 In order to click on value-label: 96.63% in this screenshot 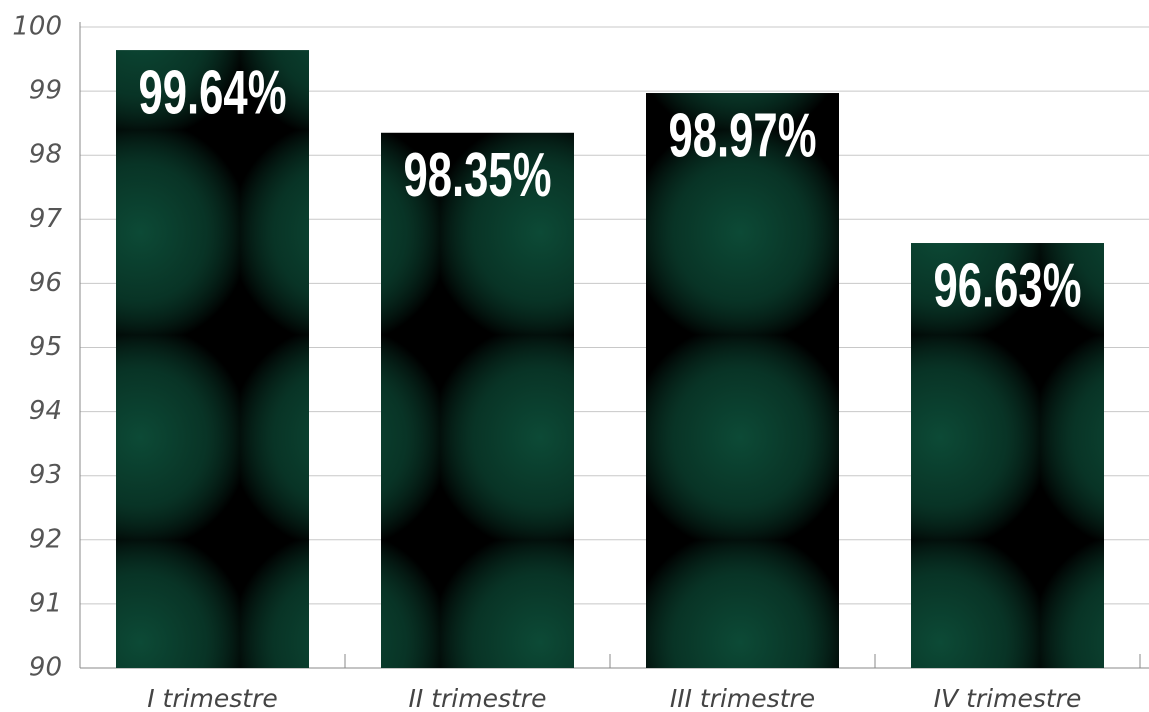, I will do `click(1008, 285)`.